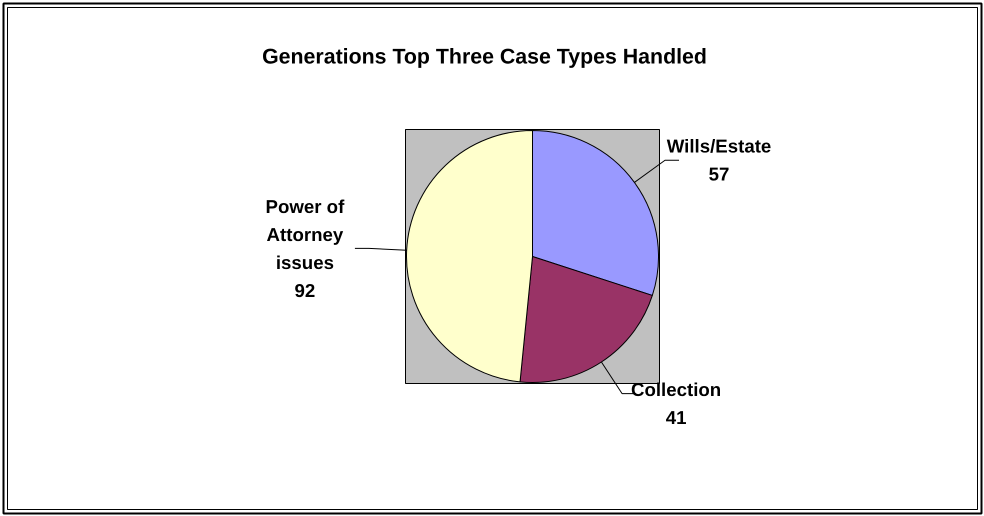 The image size is (984, 516). Describe the element at coordinates (306, 234) in the screenshot. I see `slice-label: Power of Attorney issues` at that location.